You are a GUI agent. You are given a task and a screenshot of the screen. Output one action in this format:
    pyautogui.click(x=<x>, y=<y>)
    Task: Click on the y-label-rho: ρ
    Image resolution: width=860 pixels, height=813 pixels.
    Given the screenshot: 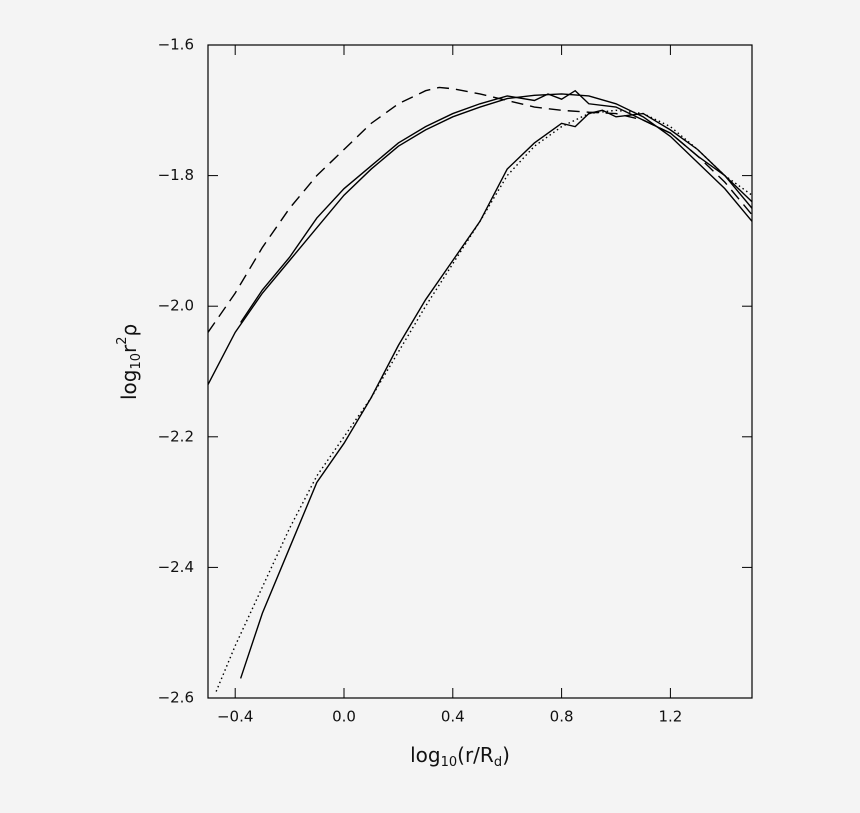 What is the action you would take?
    pyautogui.click(x=129, y=330)
    